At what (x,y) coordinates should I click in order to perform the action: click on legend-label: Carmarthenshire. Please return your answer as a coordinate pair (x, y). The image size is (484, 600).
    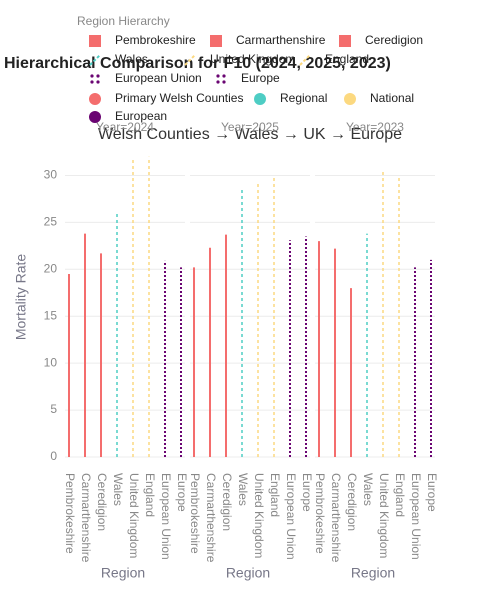
    Looking at the image, I should click on (281, 40).